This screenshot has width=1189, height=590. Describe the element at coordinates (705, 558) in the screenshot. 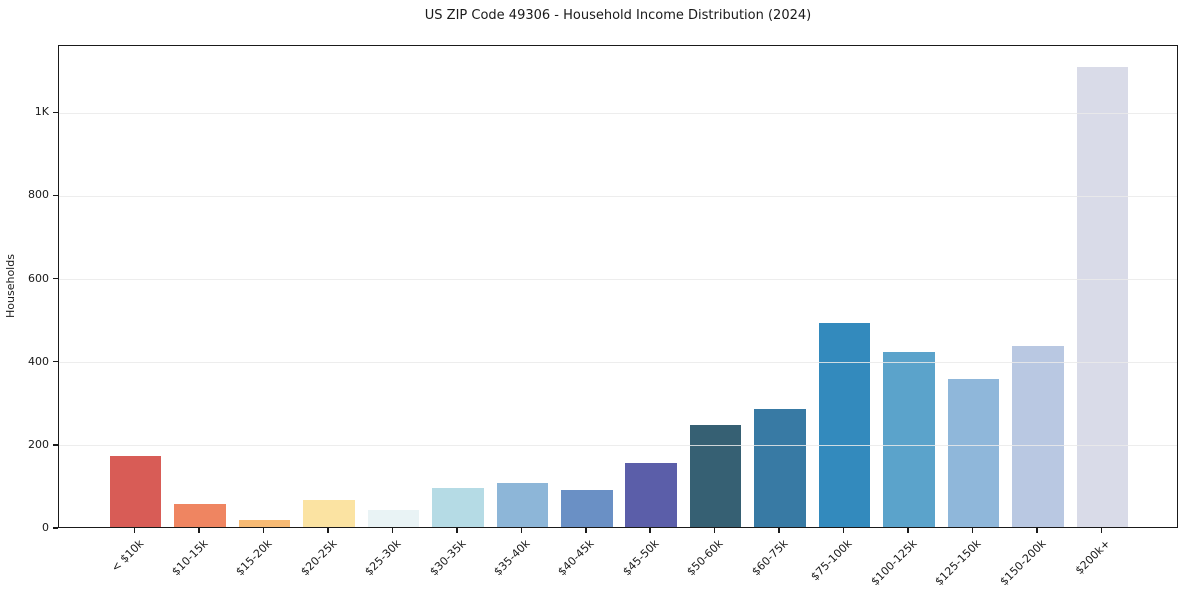

I see `x-tick-label: $50-60k` at that location.